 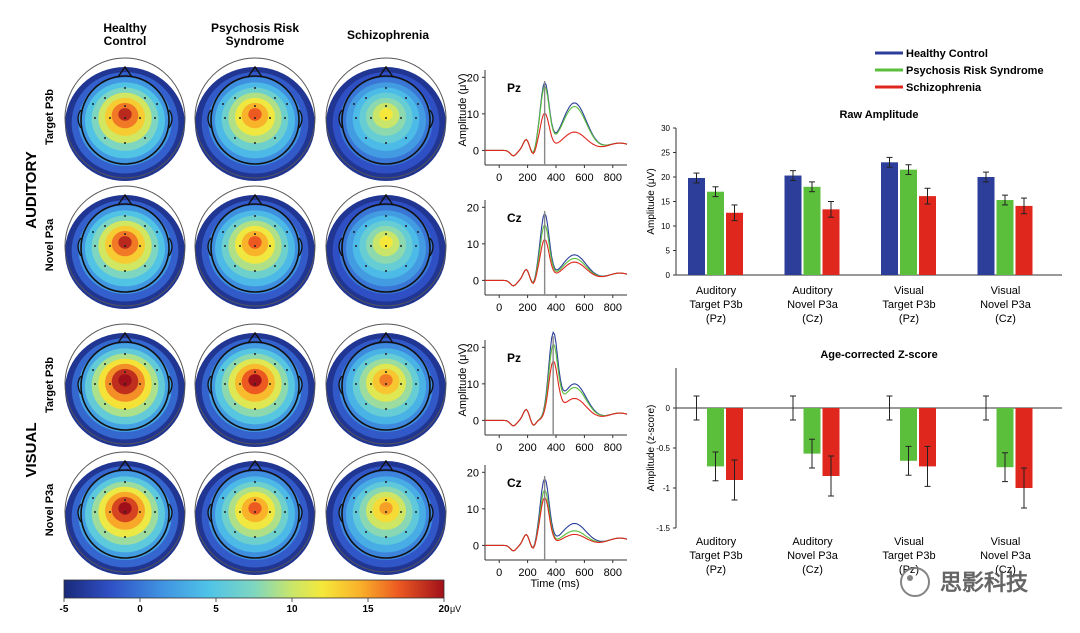 What do you see at coordinates (473, 385) in the screenshot?
I see `erp-ytick-label: 10` at bounding box center [473, 385].